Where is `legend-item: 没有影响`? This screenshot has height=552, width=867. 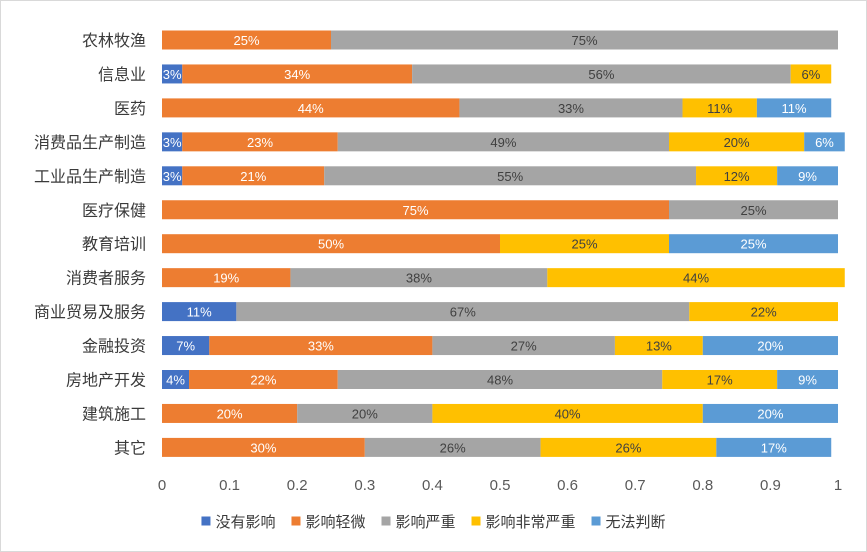 legend-item: 没有影响 is located at coordinates (238, 522).